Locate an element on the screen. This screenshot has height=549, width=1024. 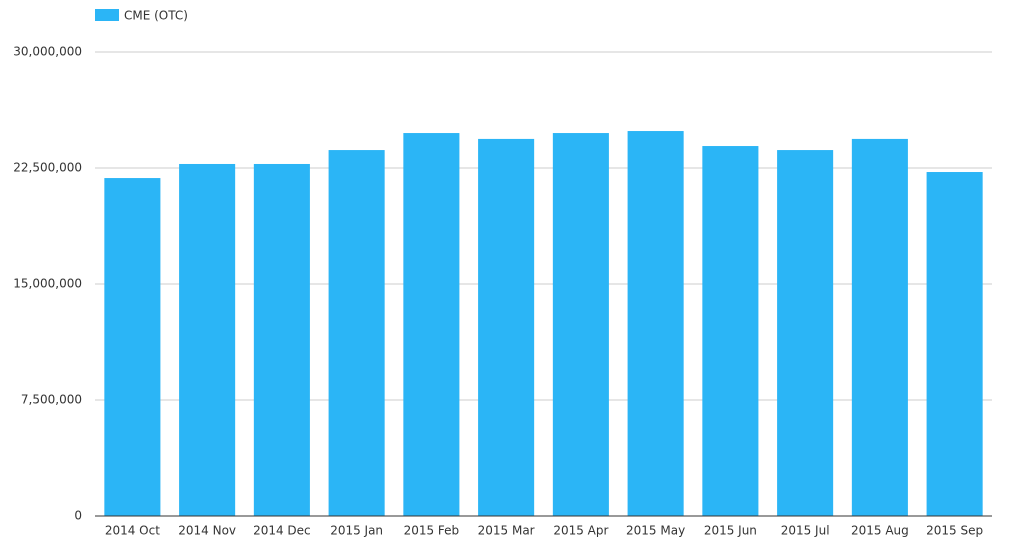
x-tick-label: 2014 Oct is located at coordinates (132, 531).